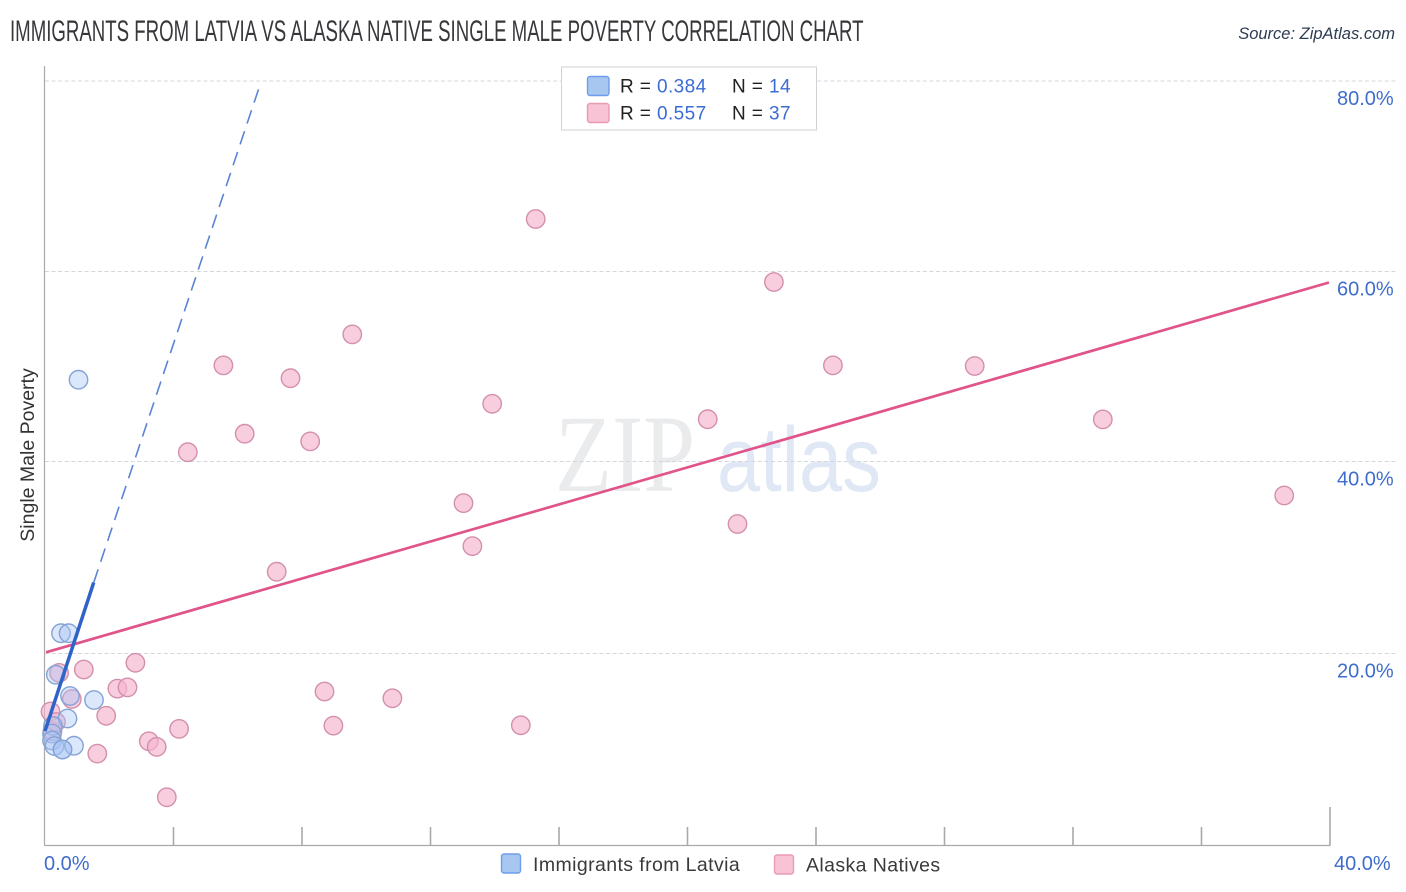  What do you see at coordinates (625, 454) in the screenshot?
I see `svg-text: ZIP` at bounding box center [625, 454].